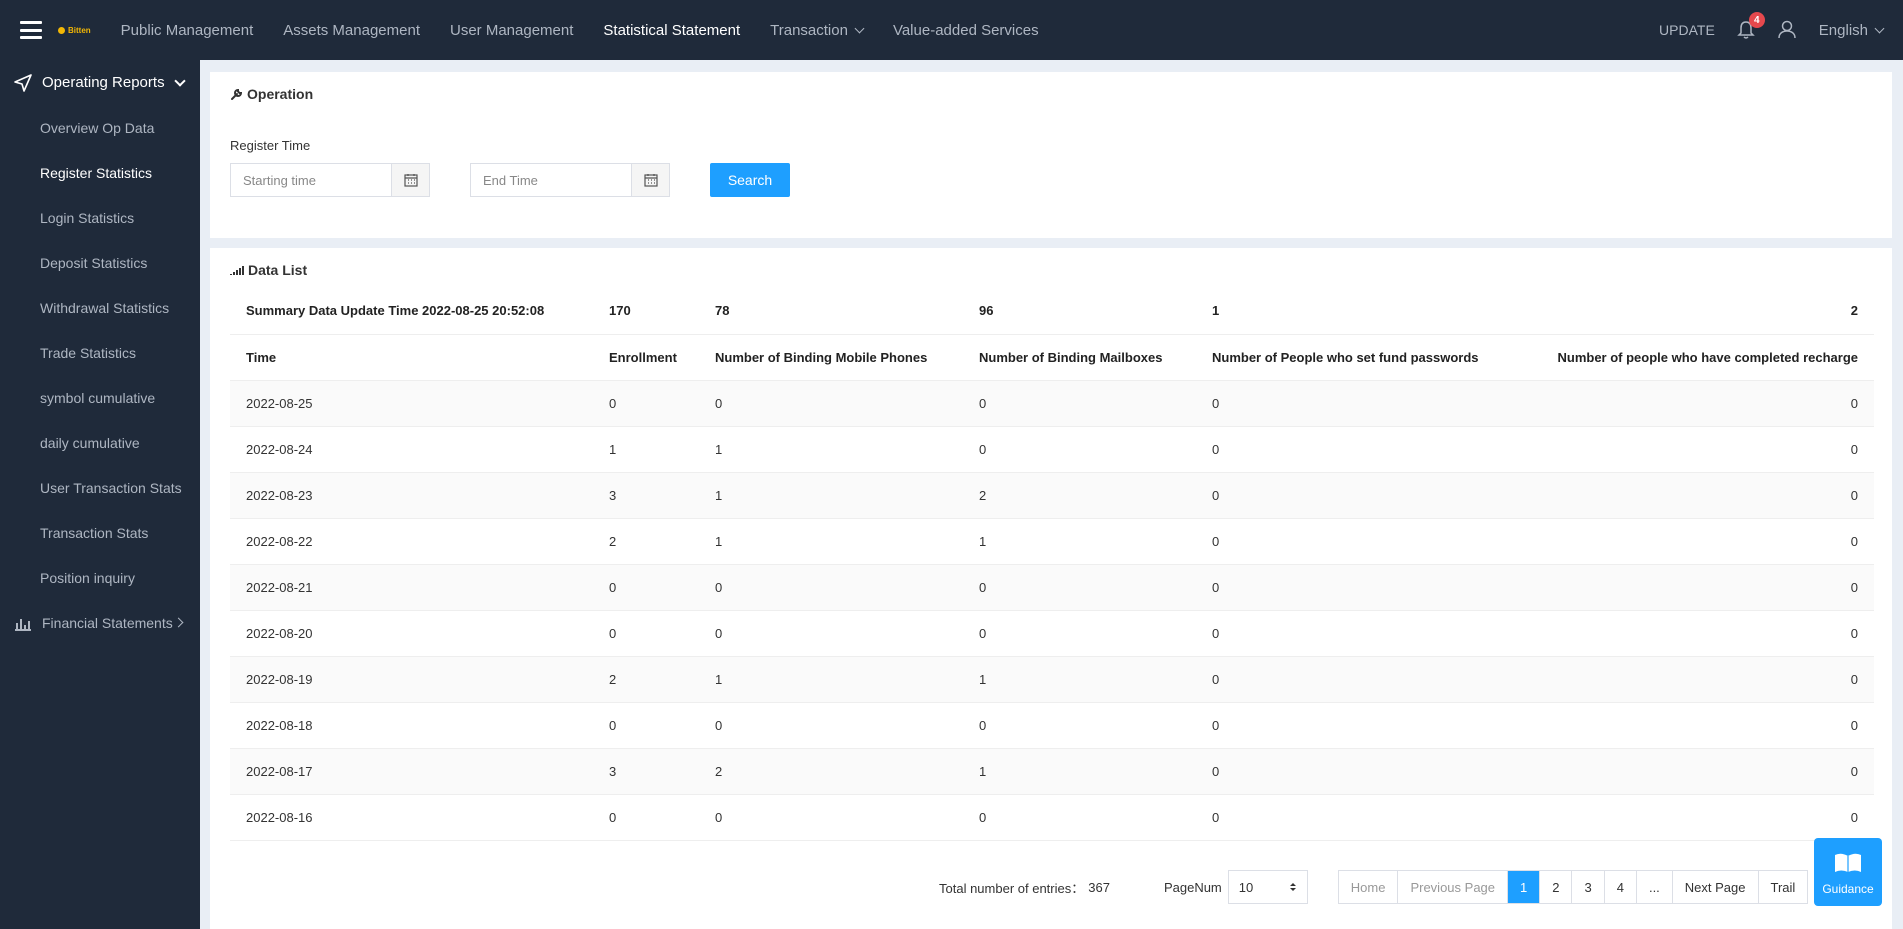 This screenshot has width=1903, height=929. Describe the element at coordinates (268, 270) in the screenshot. I see `data-list-title: Data List` at that location.